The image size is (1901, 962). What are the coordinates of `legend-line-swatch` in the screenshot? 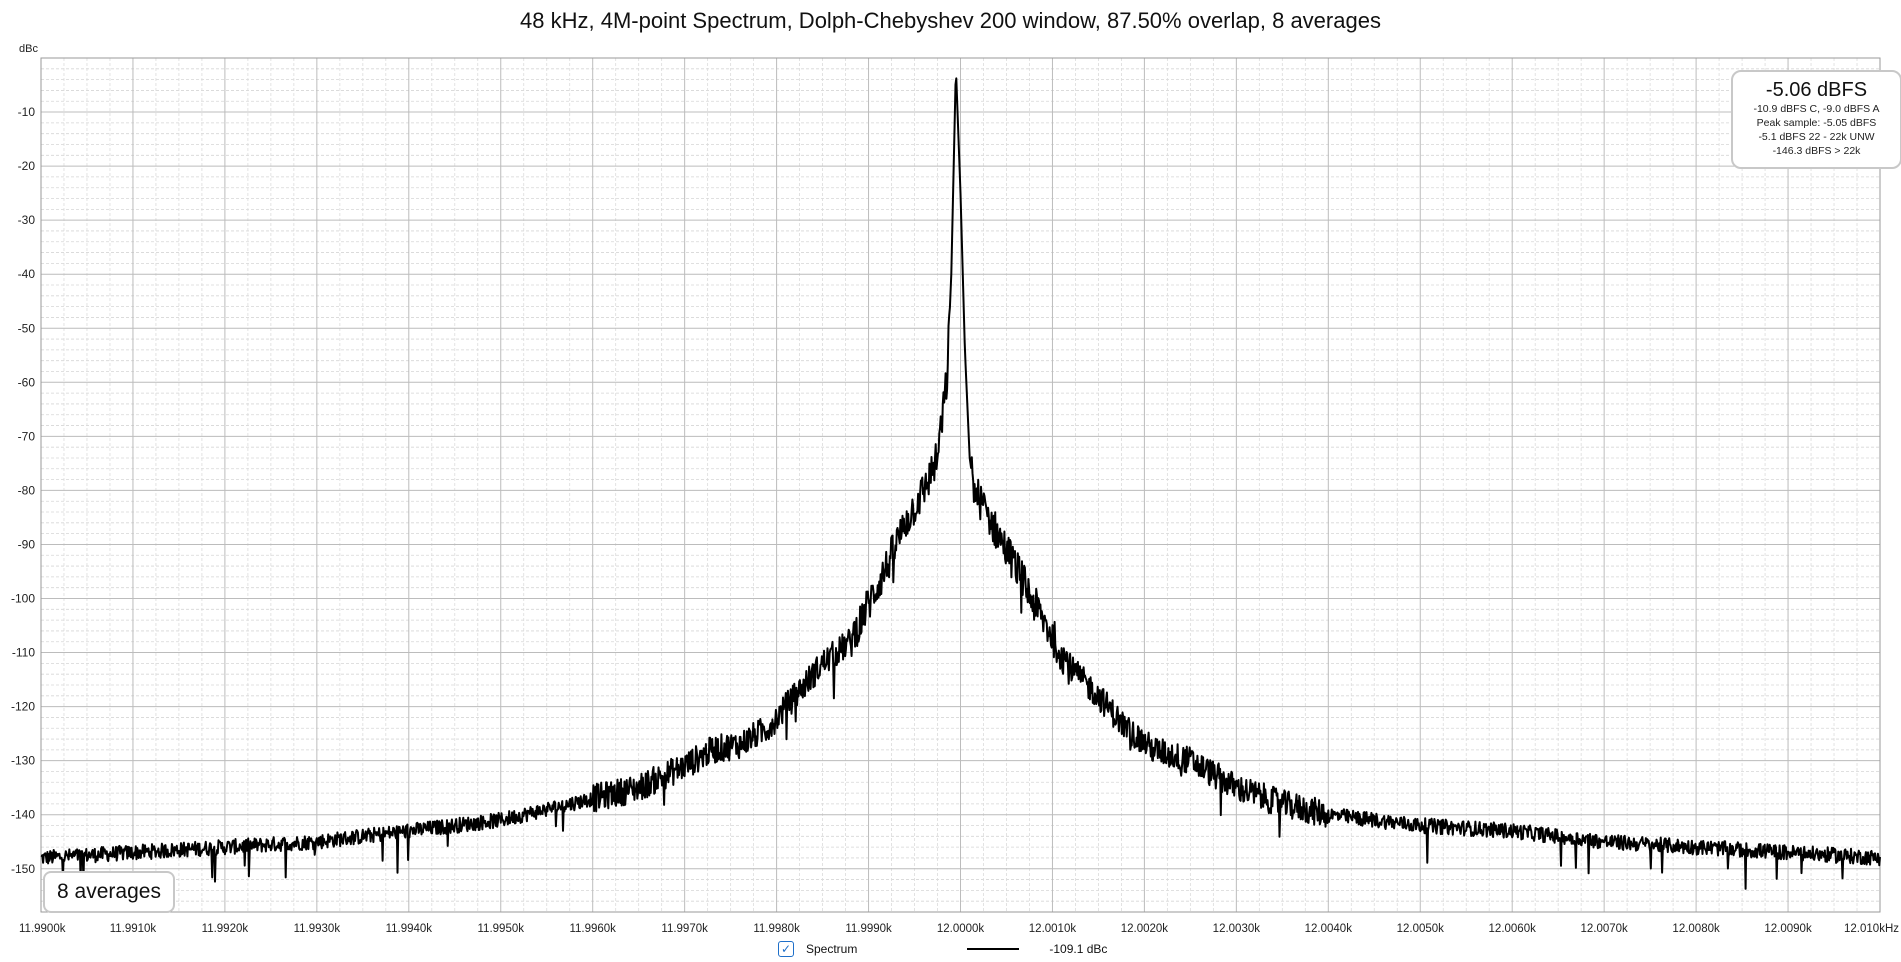 It's located at (993, 949).